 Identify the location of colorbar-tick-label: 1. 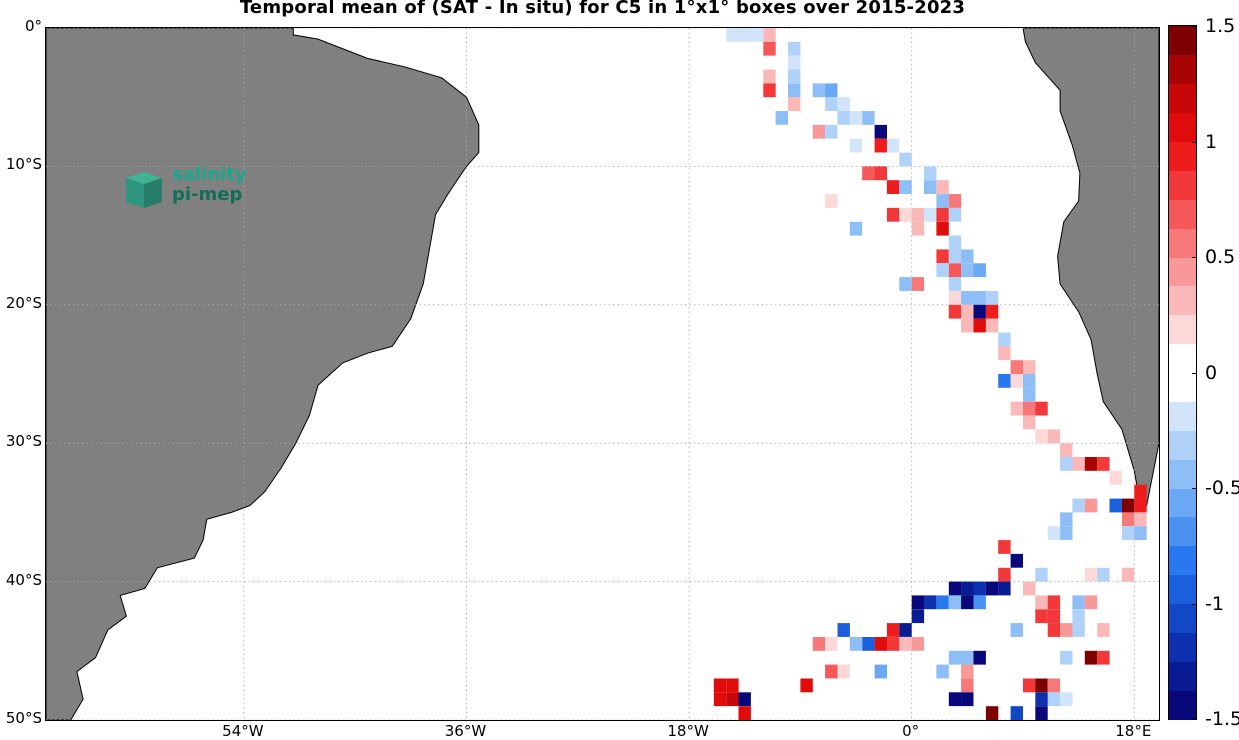
(1211, 141).